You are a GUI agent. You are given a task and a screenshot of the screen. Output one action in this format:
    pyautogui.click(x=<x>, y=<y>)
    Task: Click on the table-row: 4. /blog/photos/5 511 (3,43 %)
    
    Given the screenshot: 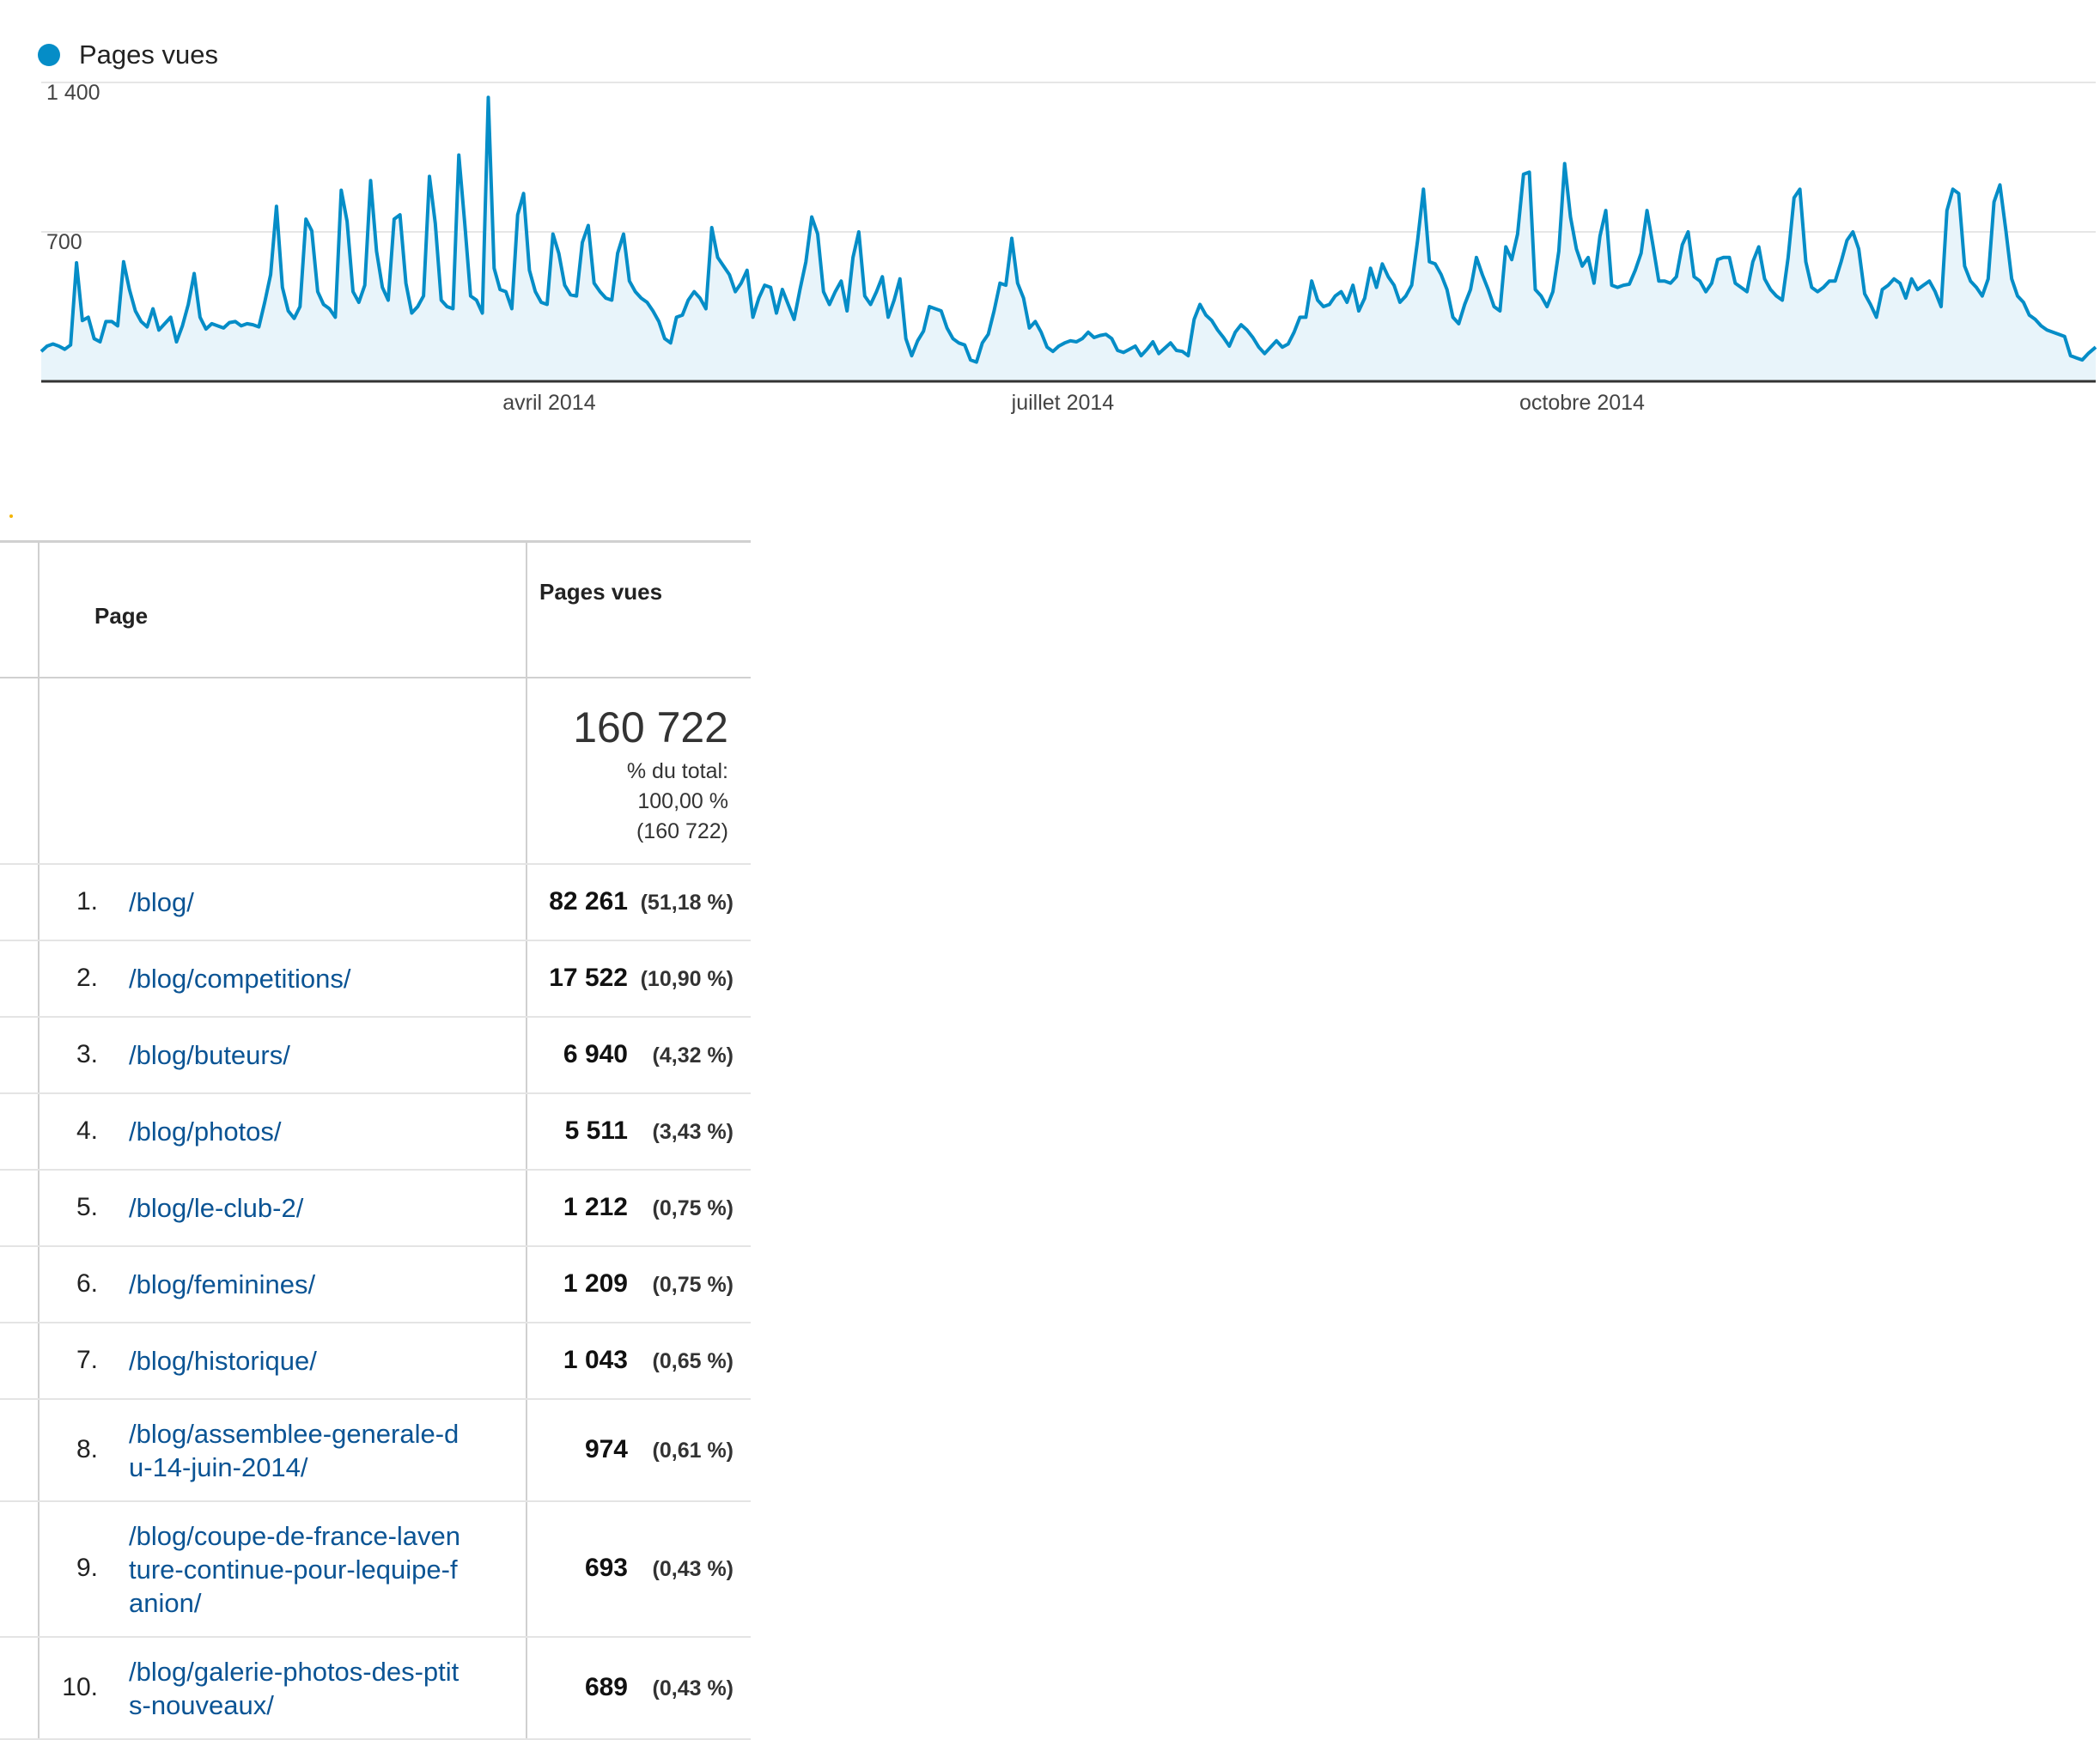 What is the action you would take?
    pyautogui.click(x=376, y=1132)
    